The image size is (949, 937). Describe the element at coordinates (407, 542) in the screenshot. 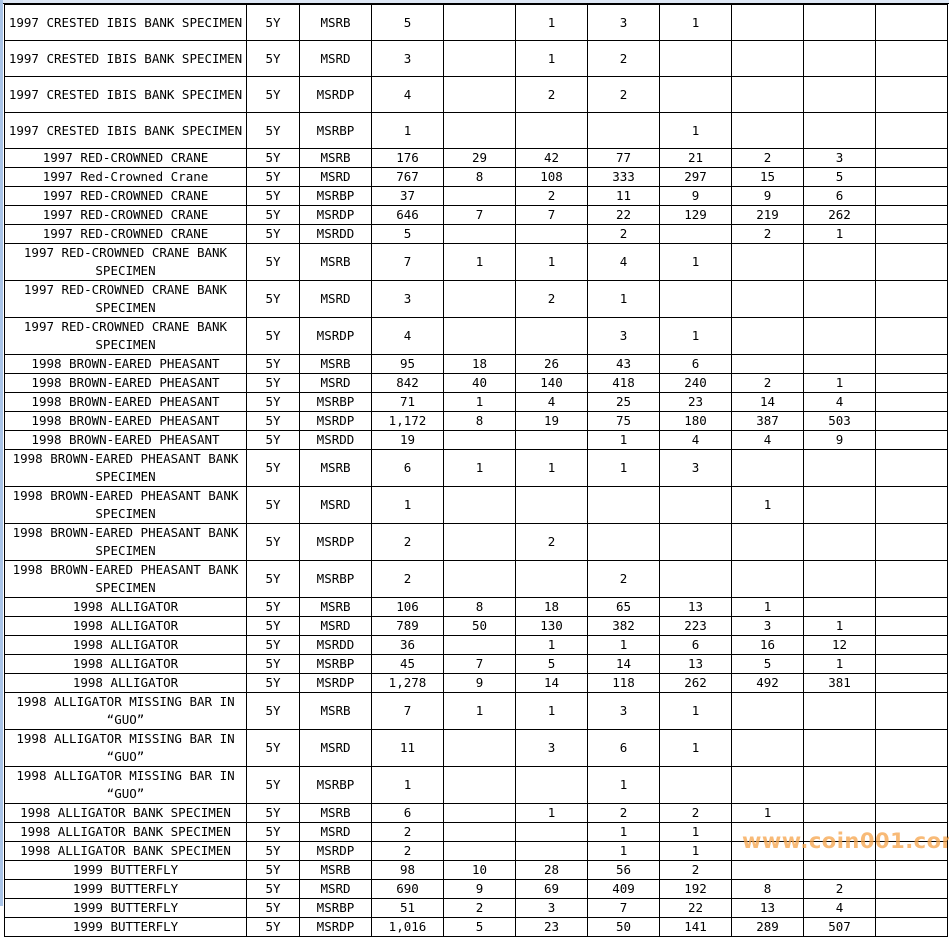

I see `cell-total: 2` at that location.